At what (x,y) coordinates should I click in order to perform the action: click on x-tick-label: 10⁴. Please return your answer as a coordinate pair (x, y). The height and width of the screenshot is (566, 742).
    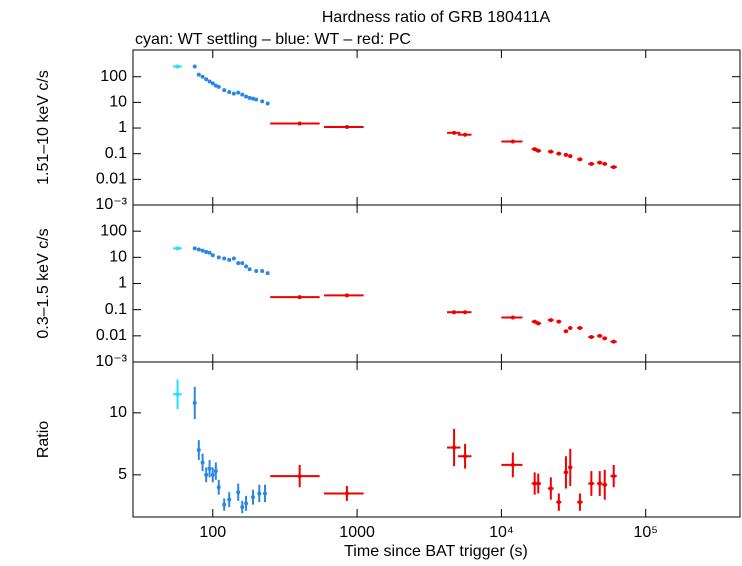
    Looking at the image, I should click on (501, 532).